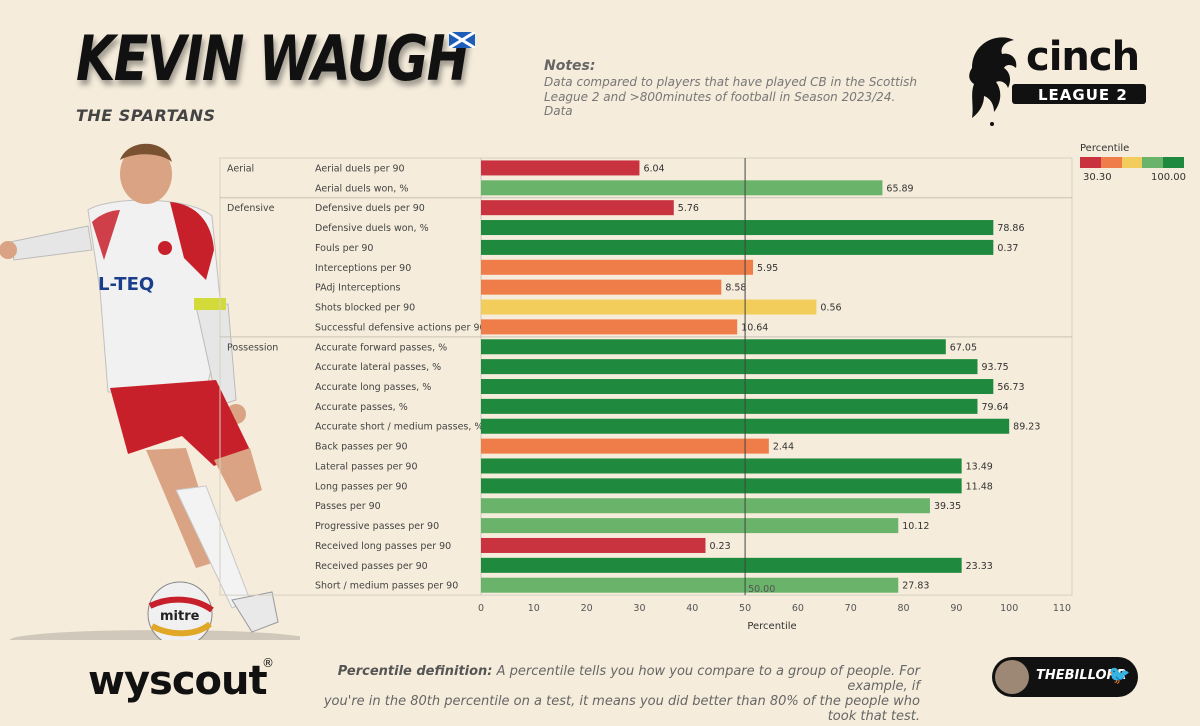  I want to click on team-name: THE SPARTANS, so click(146, 115).